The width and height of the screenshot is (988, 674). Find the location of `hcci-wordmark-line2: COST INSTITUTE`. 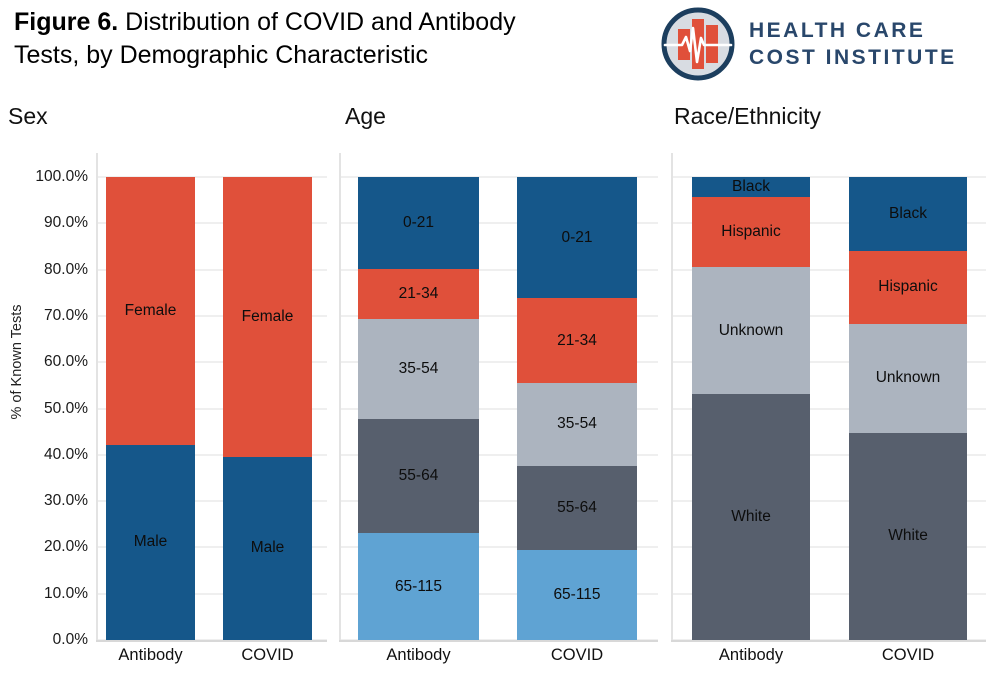

hcci-wordmark-line2: COST INSTITUTE is located at coordinates (853, 57).